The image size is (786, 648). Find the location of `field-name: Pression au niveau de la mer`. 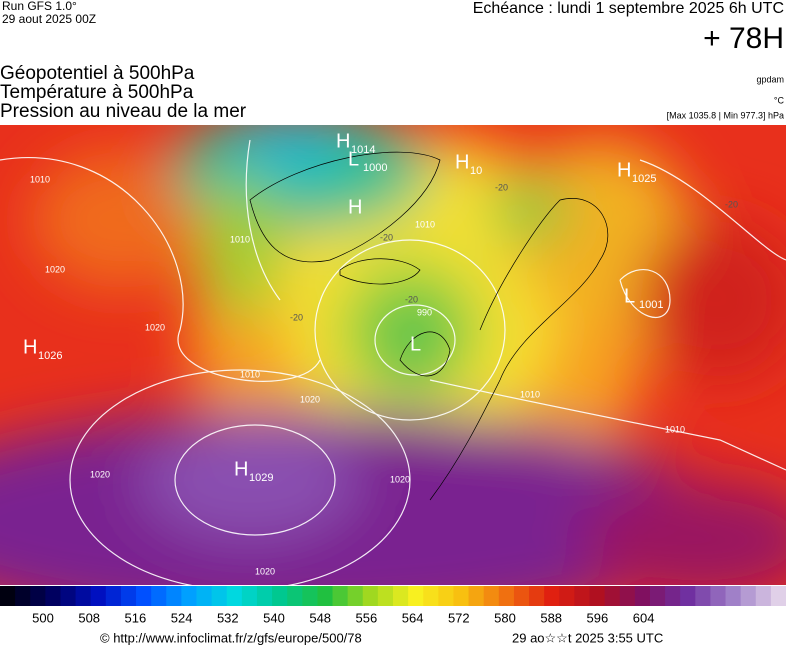

field-name: Pression au niveau de la mer is located at coordinates (123, 111).